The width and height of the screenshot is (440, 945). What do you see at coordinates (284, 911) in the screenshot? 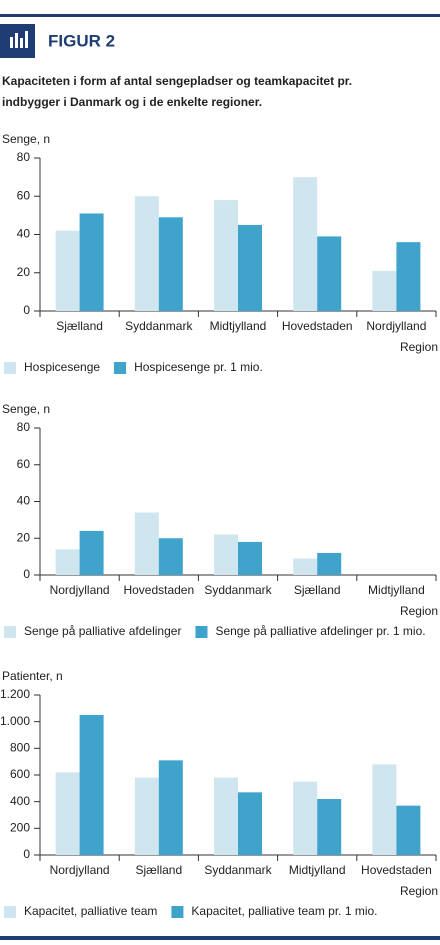
I see `legend-label: Kapacitet, palliative team pr. 1 mio.` at bounding box center [284, 911].